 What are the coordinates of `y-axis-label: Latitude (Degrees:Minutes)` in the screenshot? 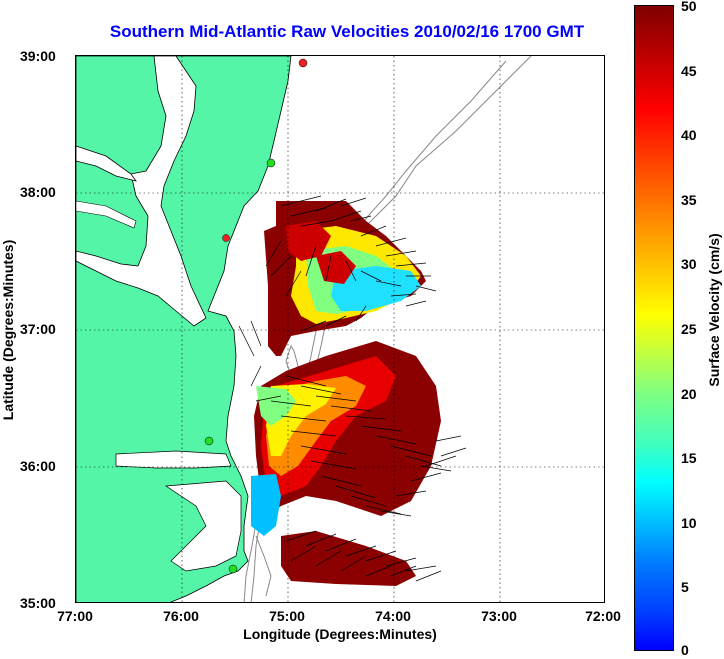 It's located at (8, 330).